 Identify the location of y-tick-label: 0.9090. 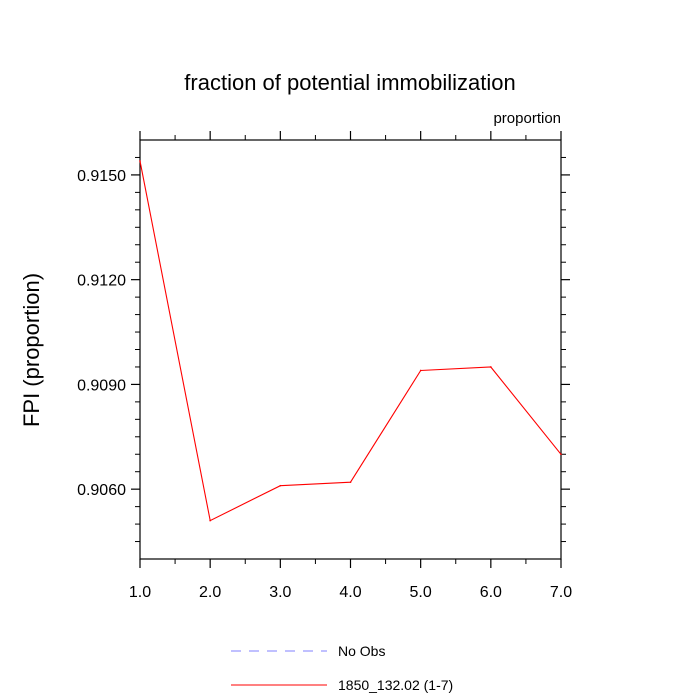
(101, 385).